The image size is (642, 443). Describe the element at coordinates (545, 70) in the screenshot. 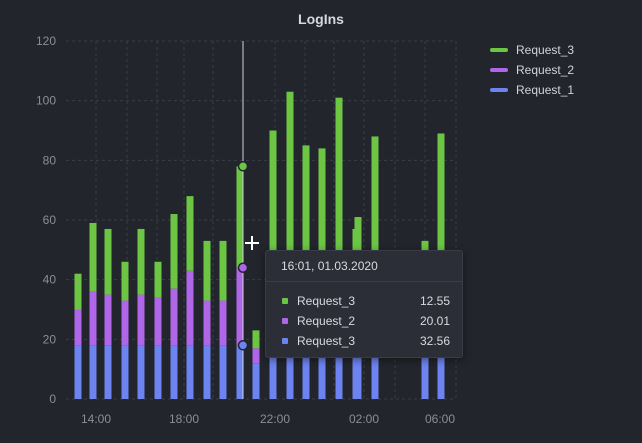

I see `legend-label: Request_2` at that location.